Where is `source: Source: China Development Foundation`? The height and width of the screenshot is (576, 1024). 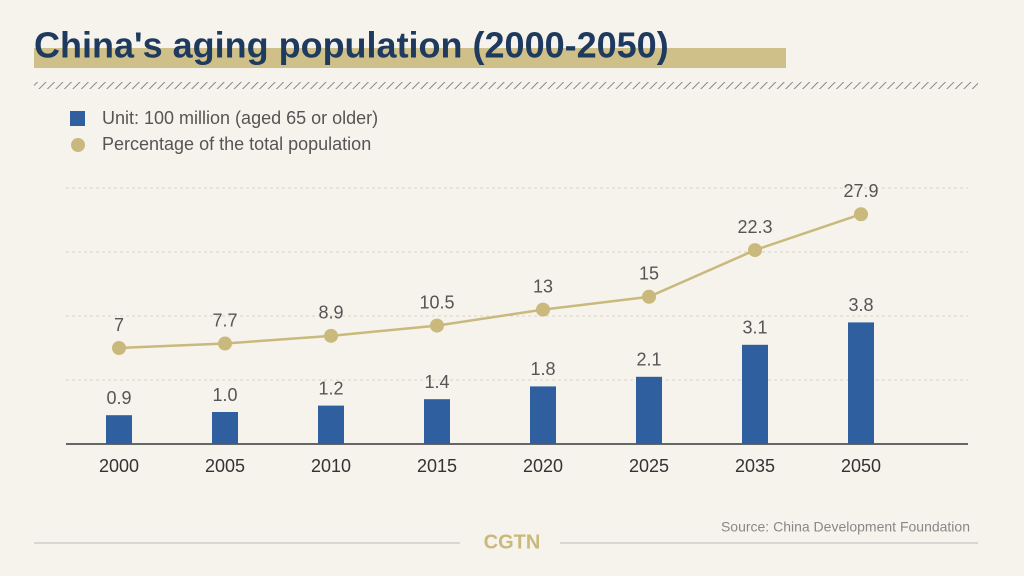 source: Source: China Development Foundation is located at coordinates (845, 527).